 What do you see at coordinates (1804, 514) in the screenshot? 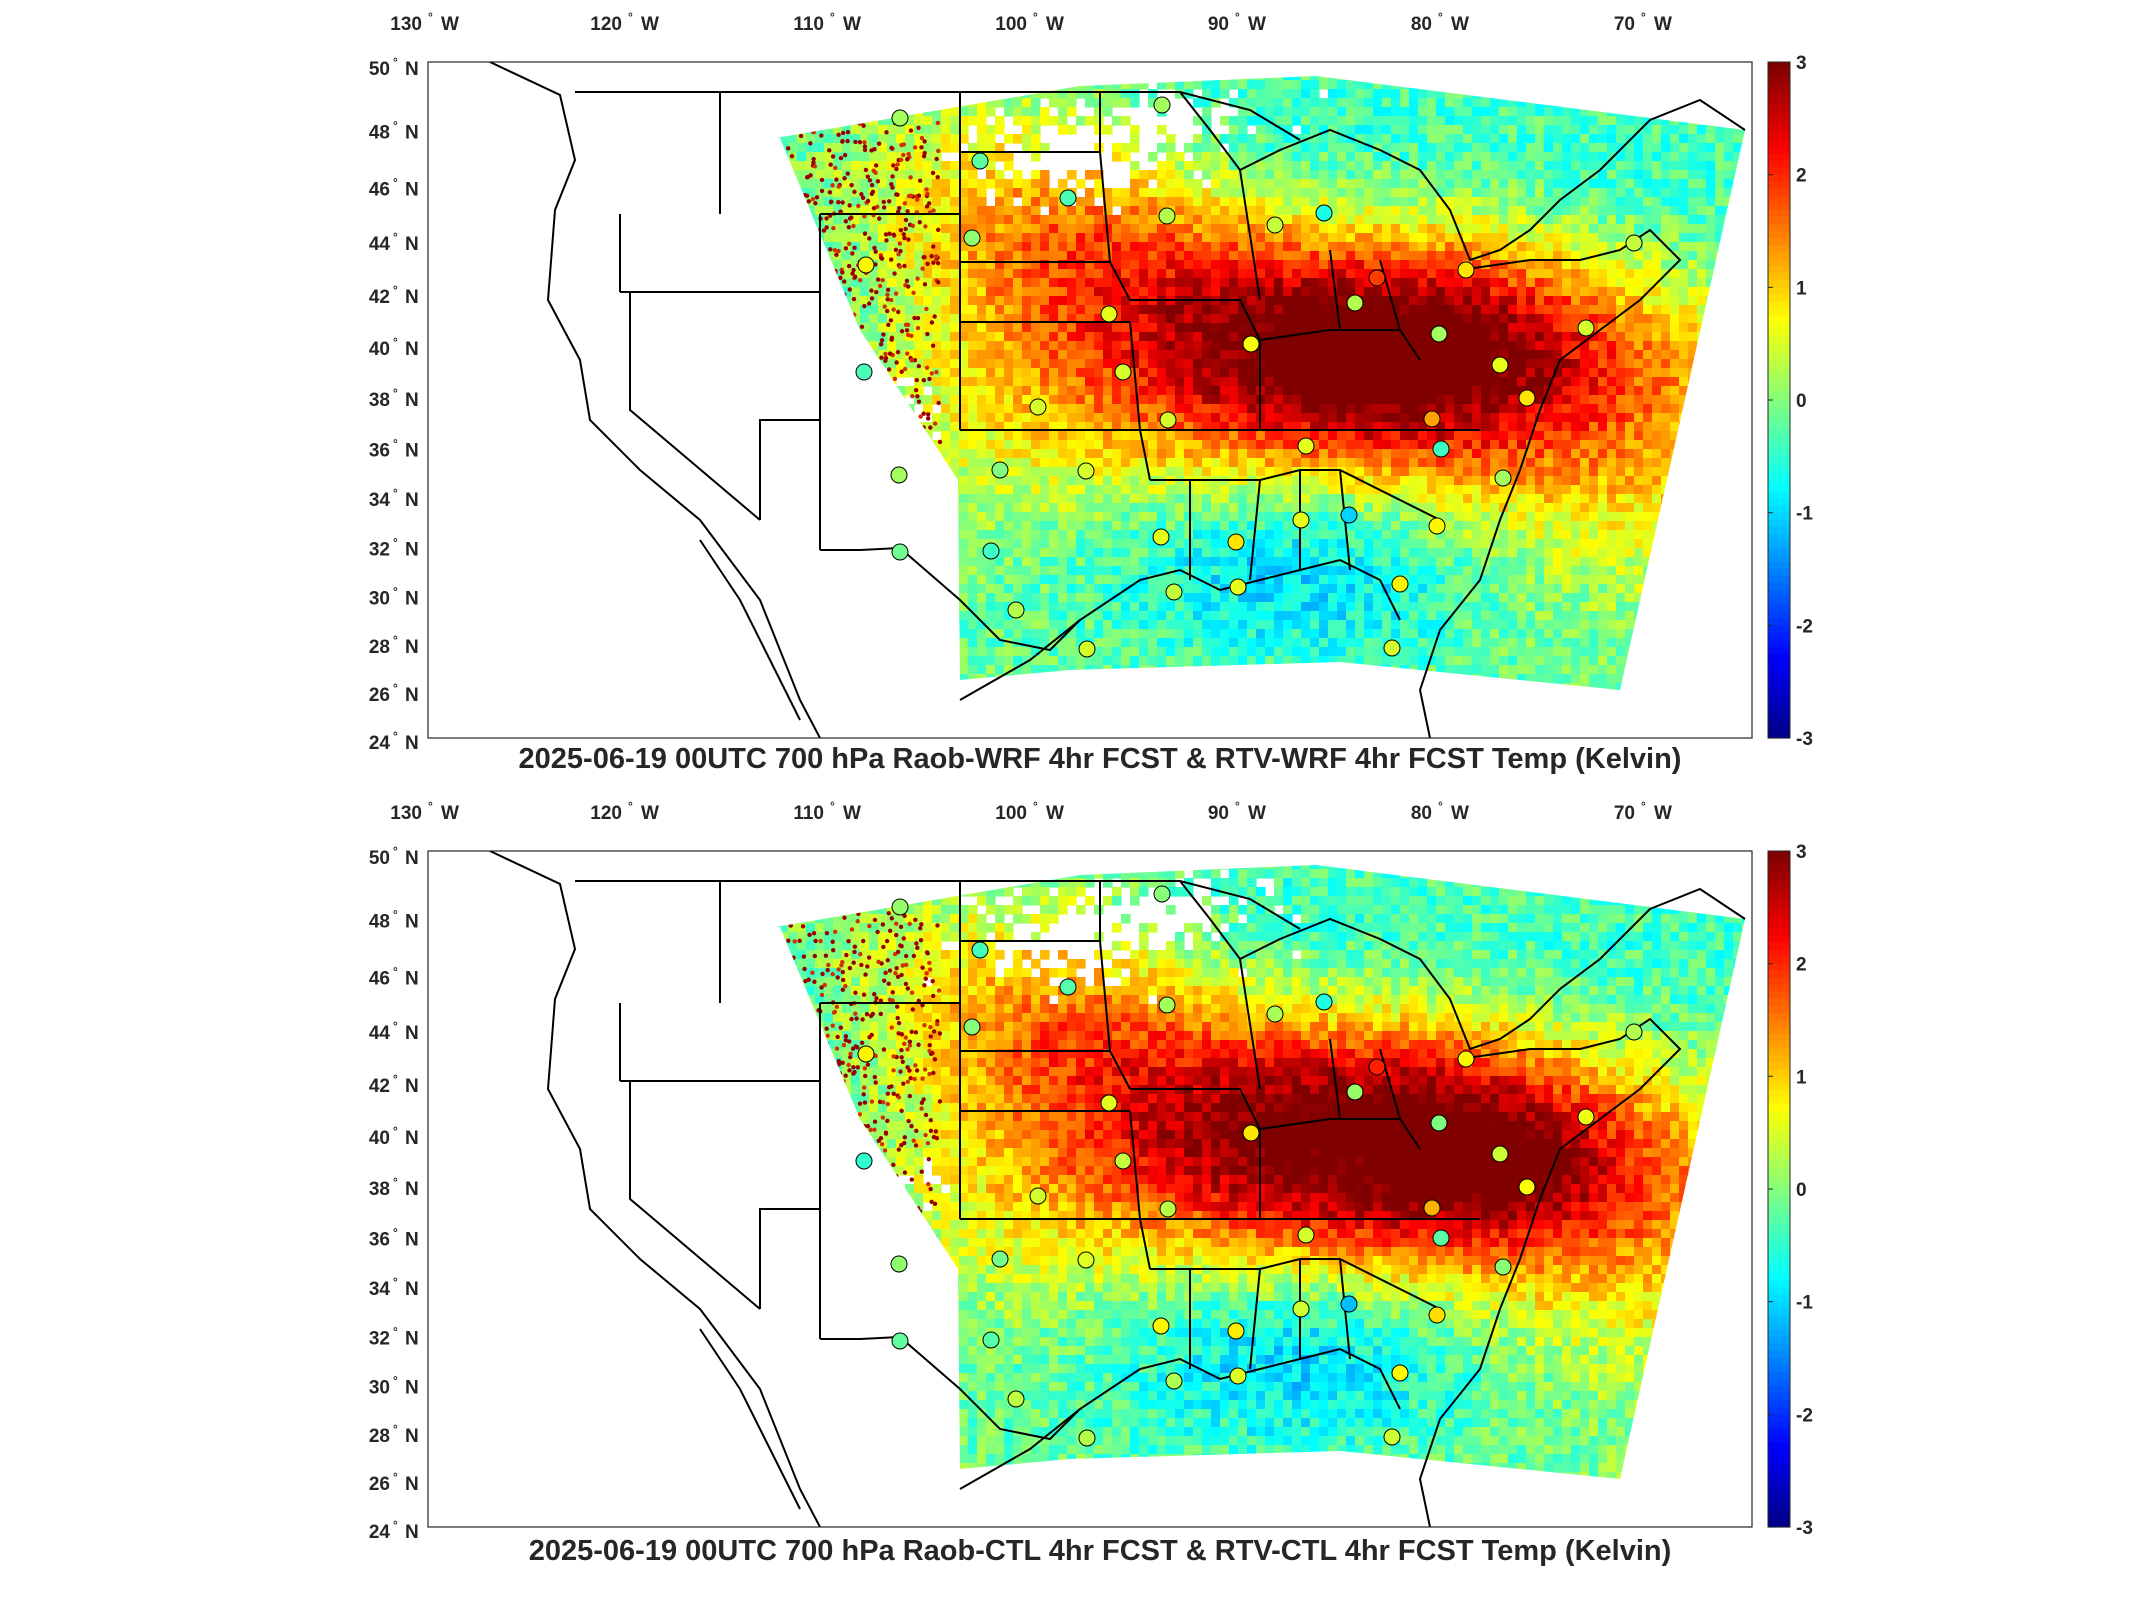
I see `colorbar-tick-label: -1` at bounding box center [1804, 514].